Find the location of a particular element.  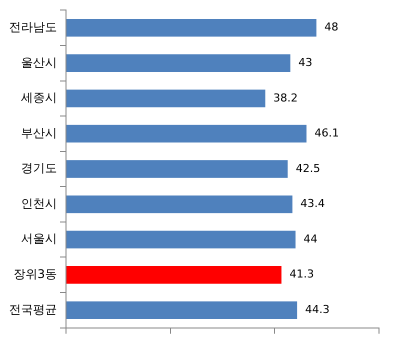

data-label: 44.3 is located at coordinates (317, 309).